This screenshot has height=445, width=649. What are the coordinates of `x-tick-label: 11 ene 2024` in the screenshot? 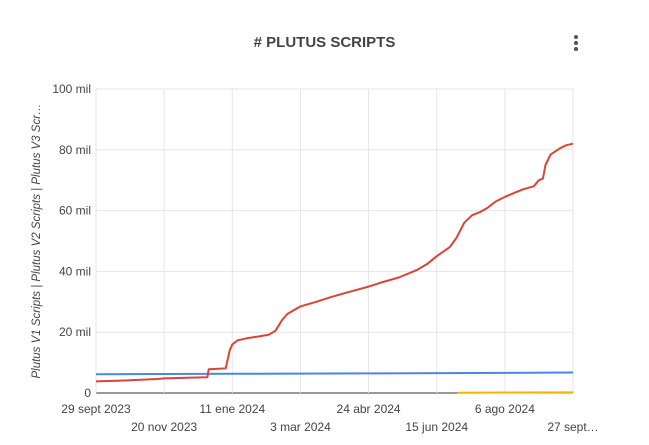 It's located at (232, 409).